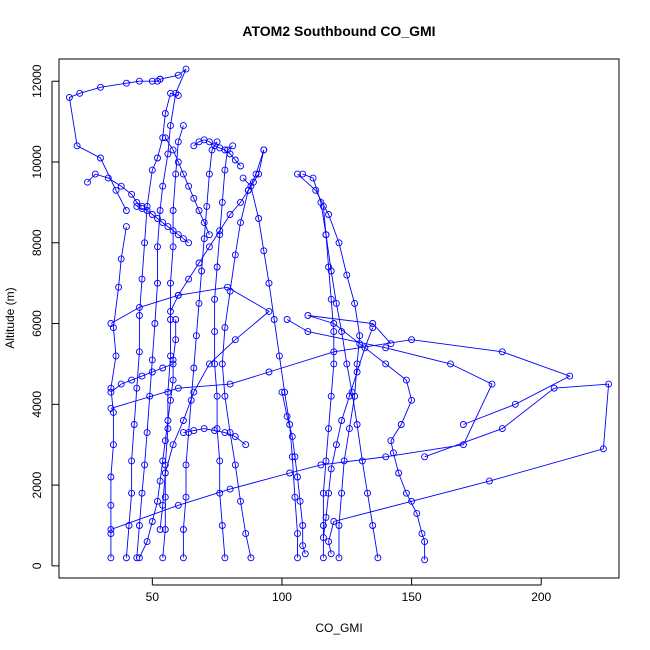 The image size is (650, 650). What do you see at coordinates (338, 31) in the screenshot?
I see `chart-title: ATOM2 Southbound CO_GMI` at bounding box center [338, 31].